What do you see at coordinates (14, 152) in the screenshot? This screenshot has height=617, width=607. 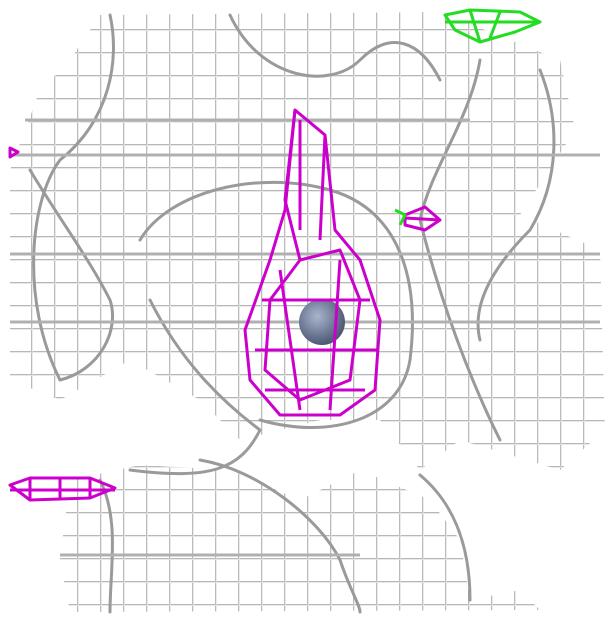 I see `blob-edge` at bounding box center [14, 152].